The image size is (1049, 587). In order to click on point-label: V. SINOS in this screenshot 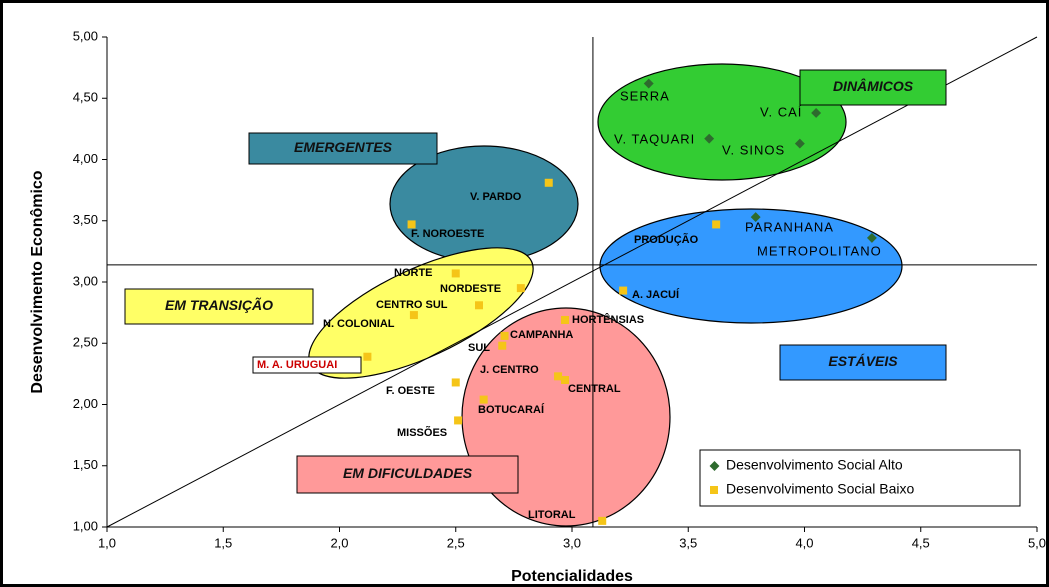, I will do `click(753, 149)`.